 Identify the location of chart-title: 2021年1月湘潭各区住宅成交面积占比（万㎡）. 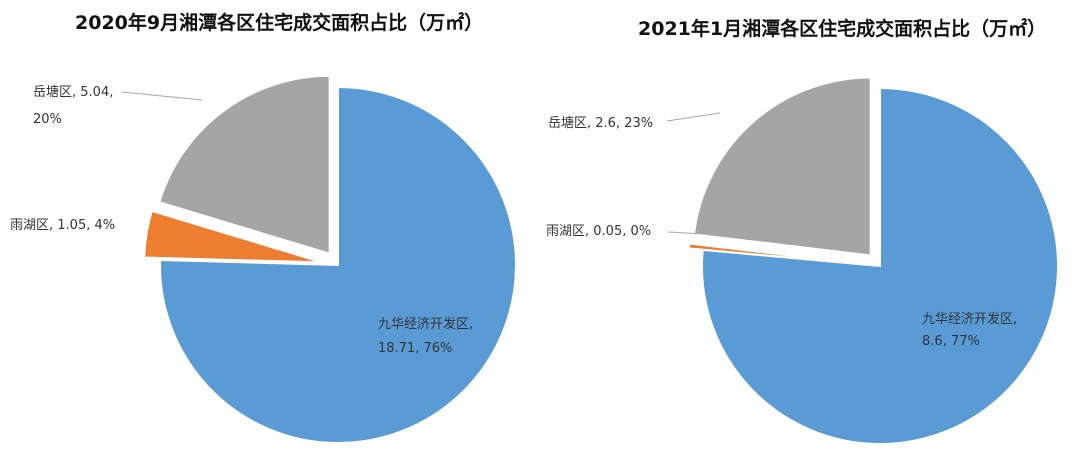
(842, 29).